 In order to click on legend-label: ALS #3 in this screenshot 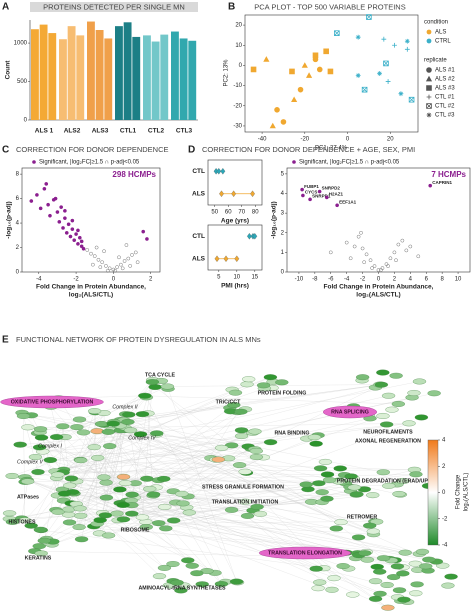, I will do `click(445, 89)`.